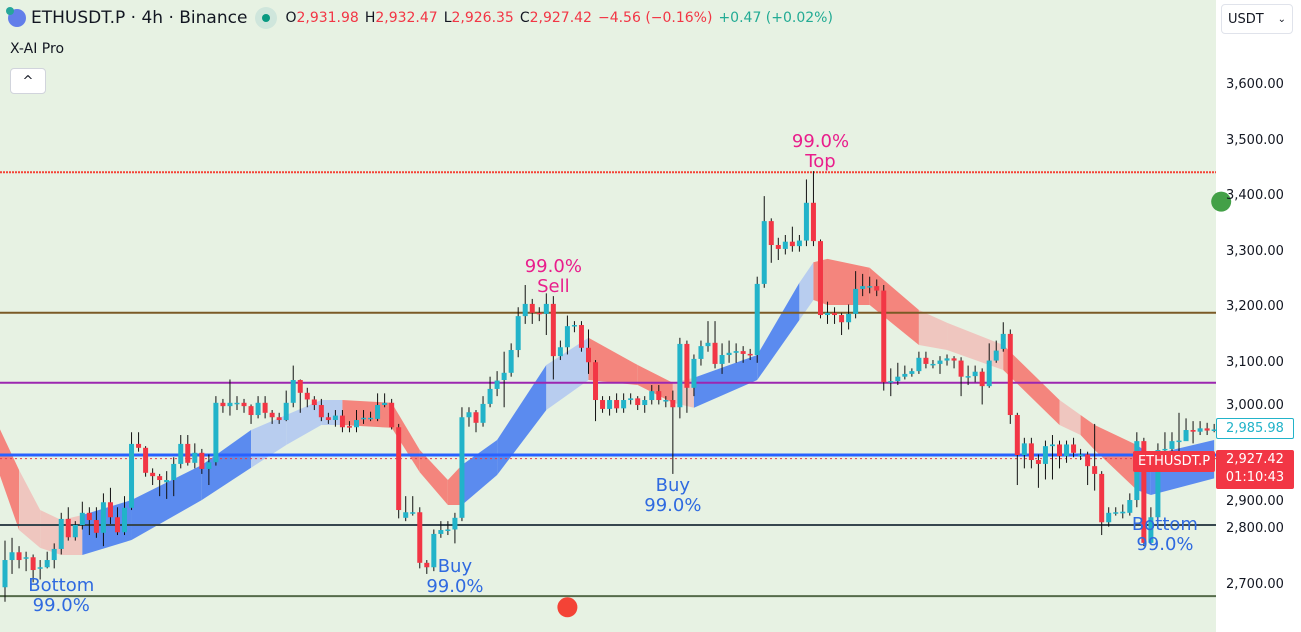 This screenshot has width=1301, height=632. What do you see at coordinates (655, 18) in the screenshot?
I see `price-change: −4.56 (−0.16%)` at bounding box center [655, 18].